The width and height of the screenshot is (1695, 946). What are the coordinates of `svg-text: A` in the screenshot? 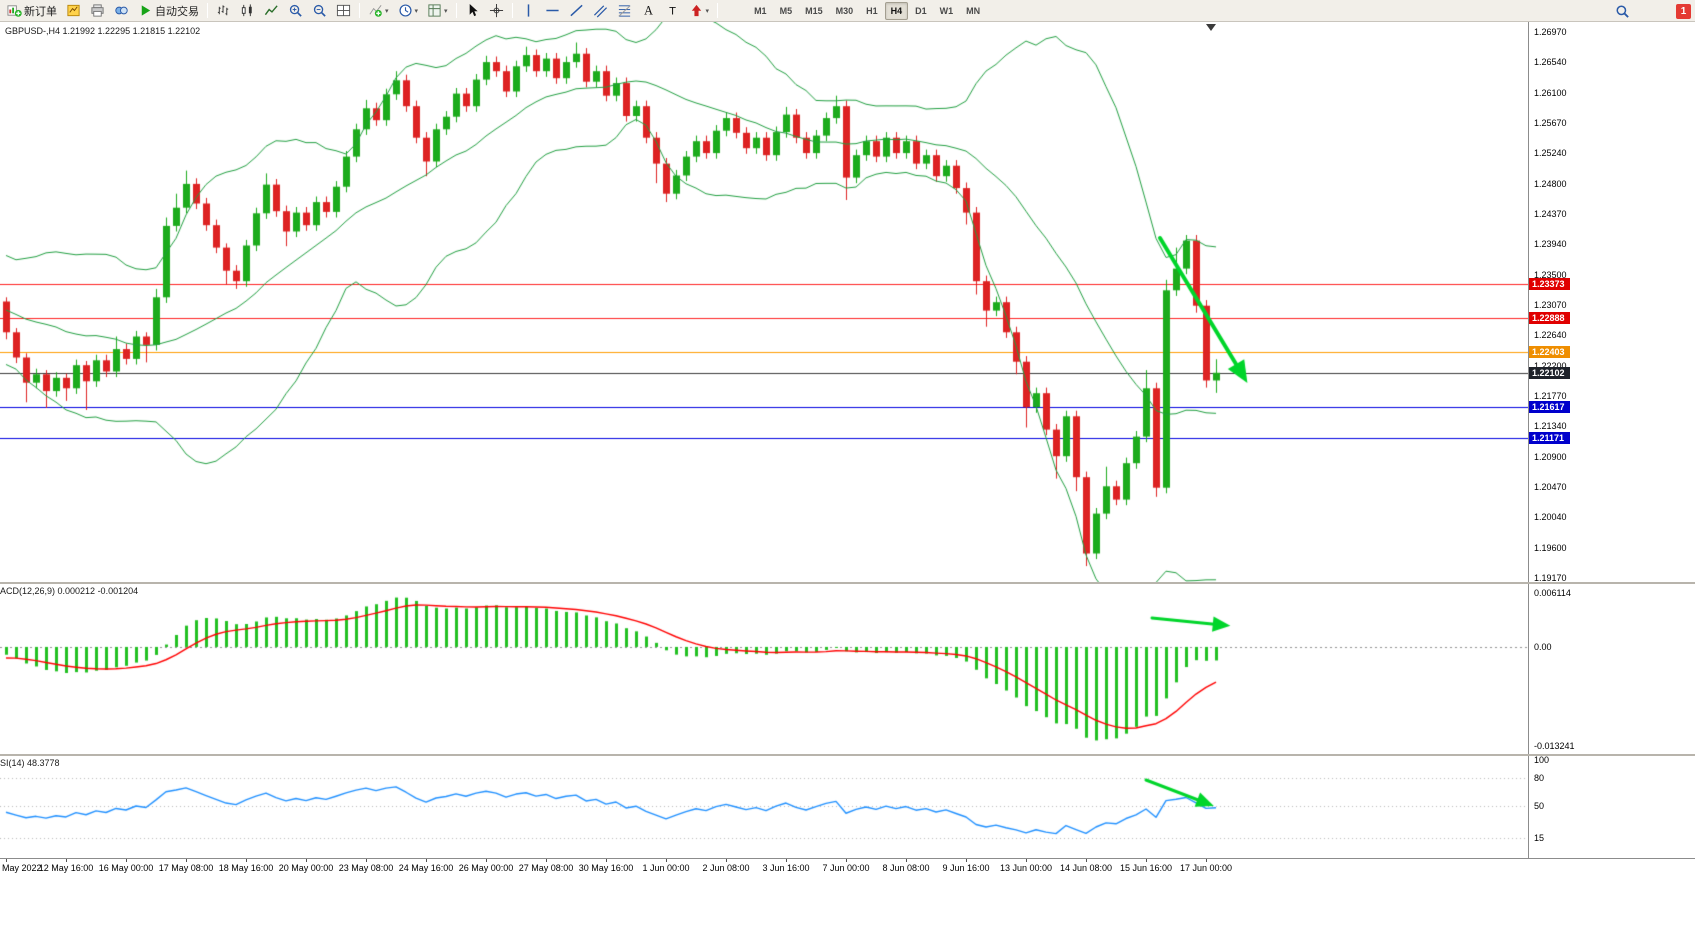 It's located at (648, 11).